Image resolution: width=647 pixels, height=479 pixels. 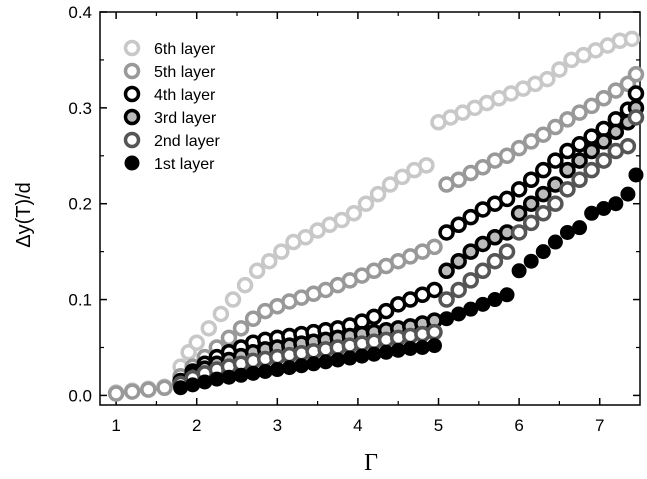 What do you see at coordinates (115, 425) in the screenshot?
I see `x-tick-label: 1` at bounding box center [115, 425].